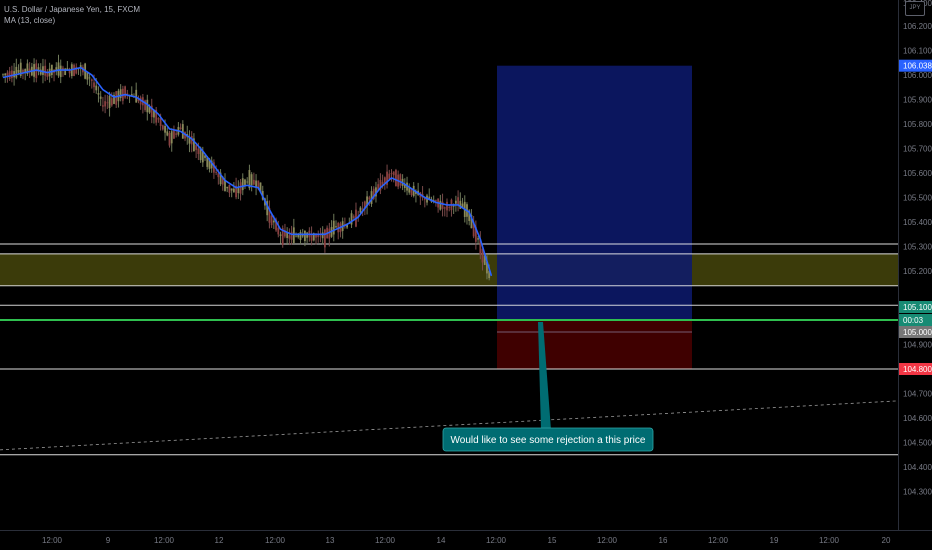  What do you see at coordinates (917, 66) in the screenshot?
I see `price-label-text: 106.038` at bounding box center [917, 66].